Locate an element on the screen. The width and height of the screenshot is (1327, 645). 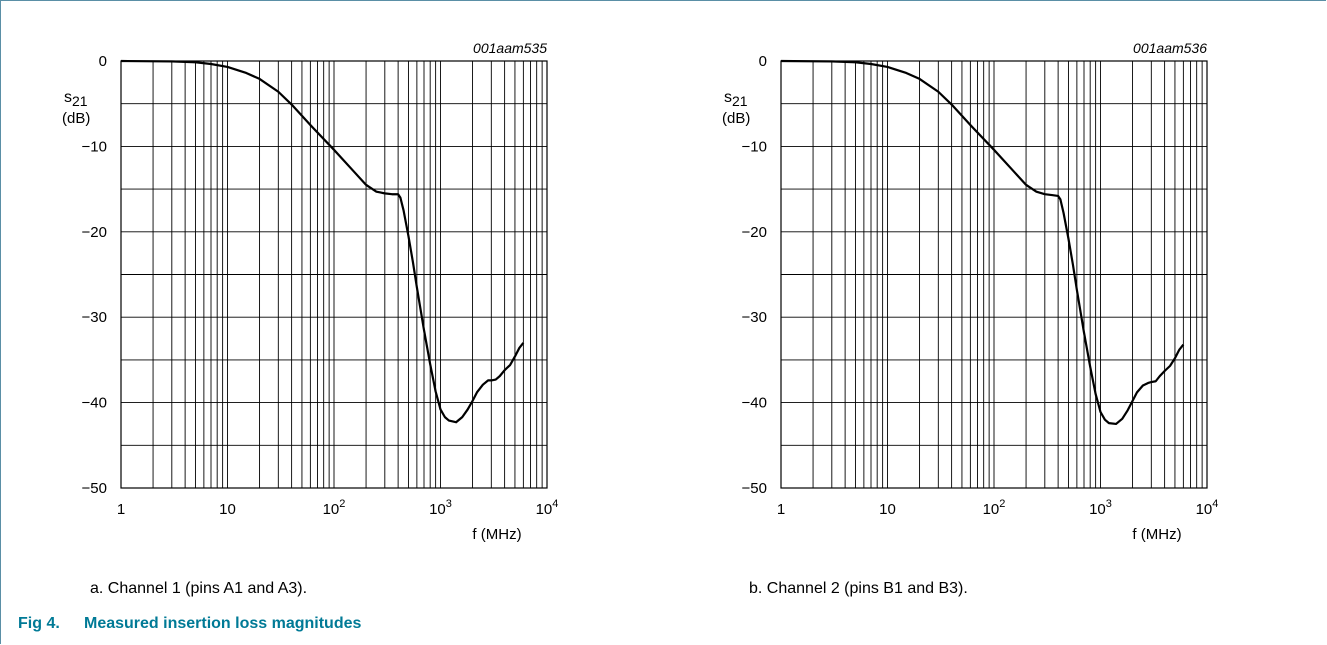
drawing-id: 001aam535 is located at coordinates (510, 48).